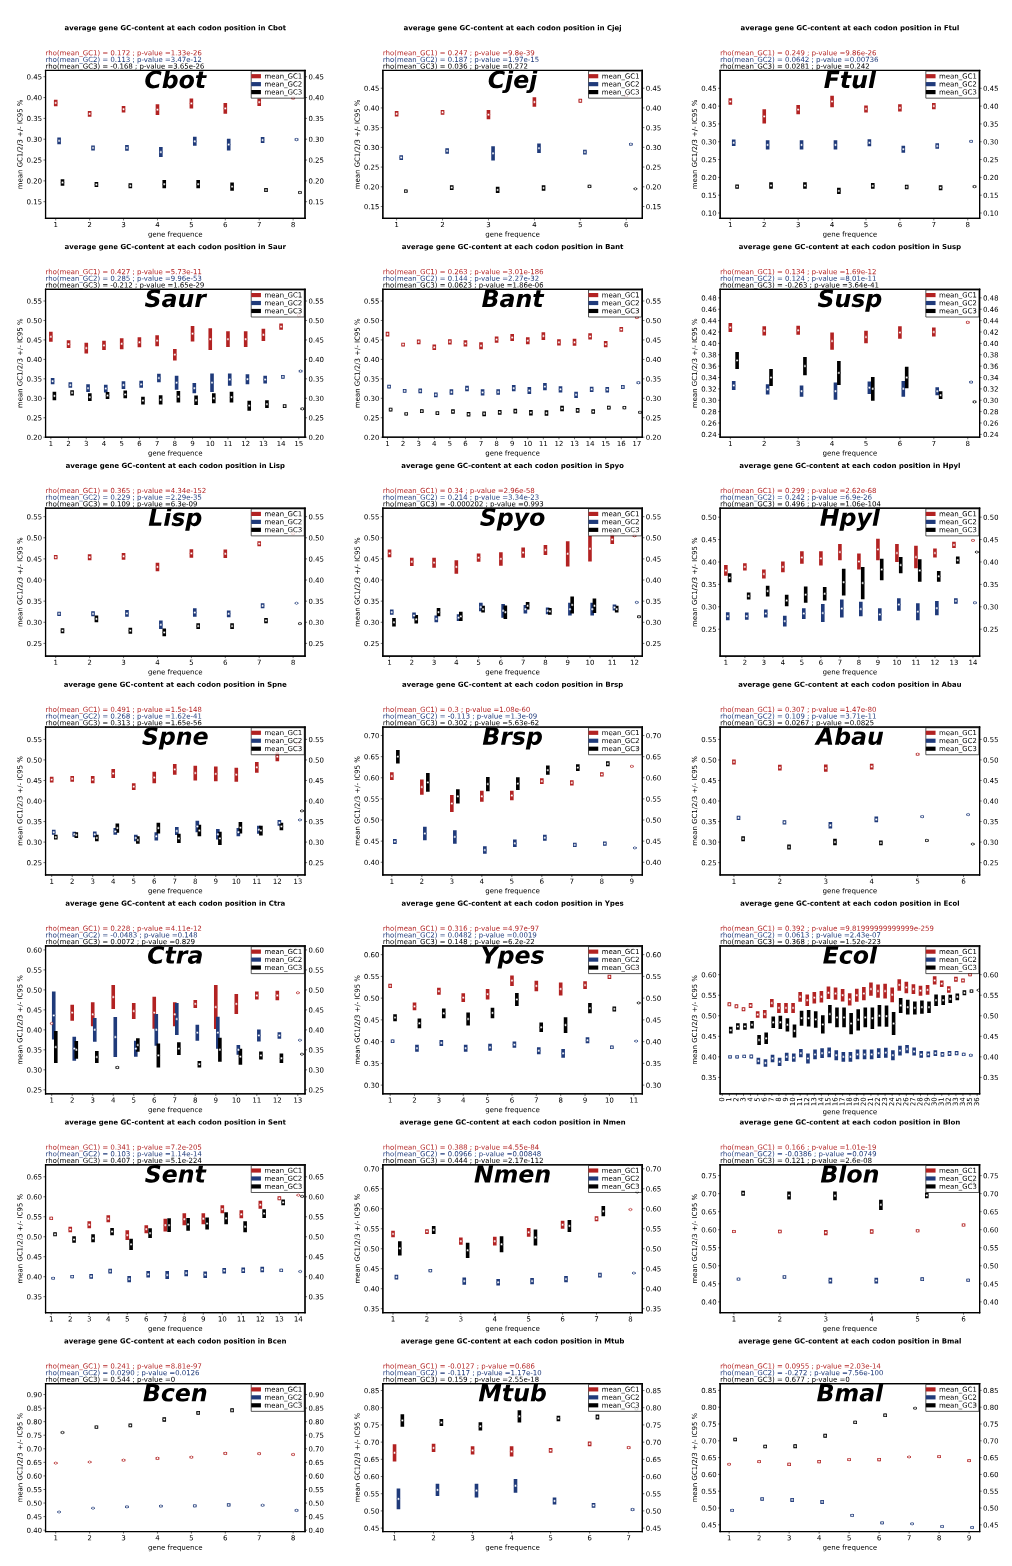 The image size is (1012, 1566). Describe the element at coordinates (850, 519) in the screenshot. I see `annotation: Hpyl` at that location.